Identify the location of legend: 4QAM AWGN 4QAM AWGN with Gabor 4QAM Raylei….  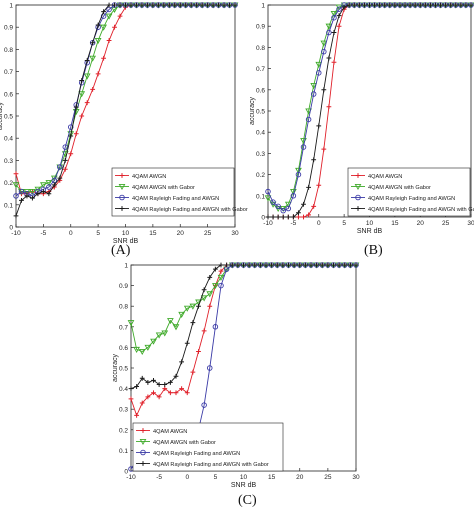
(410, 192).